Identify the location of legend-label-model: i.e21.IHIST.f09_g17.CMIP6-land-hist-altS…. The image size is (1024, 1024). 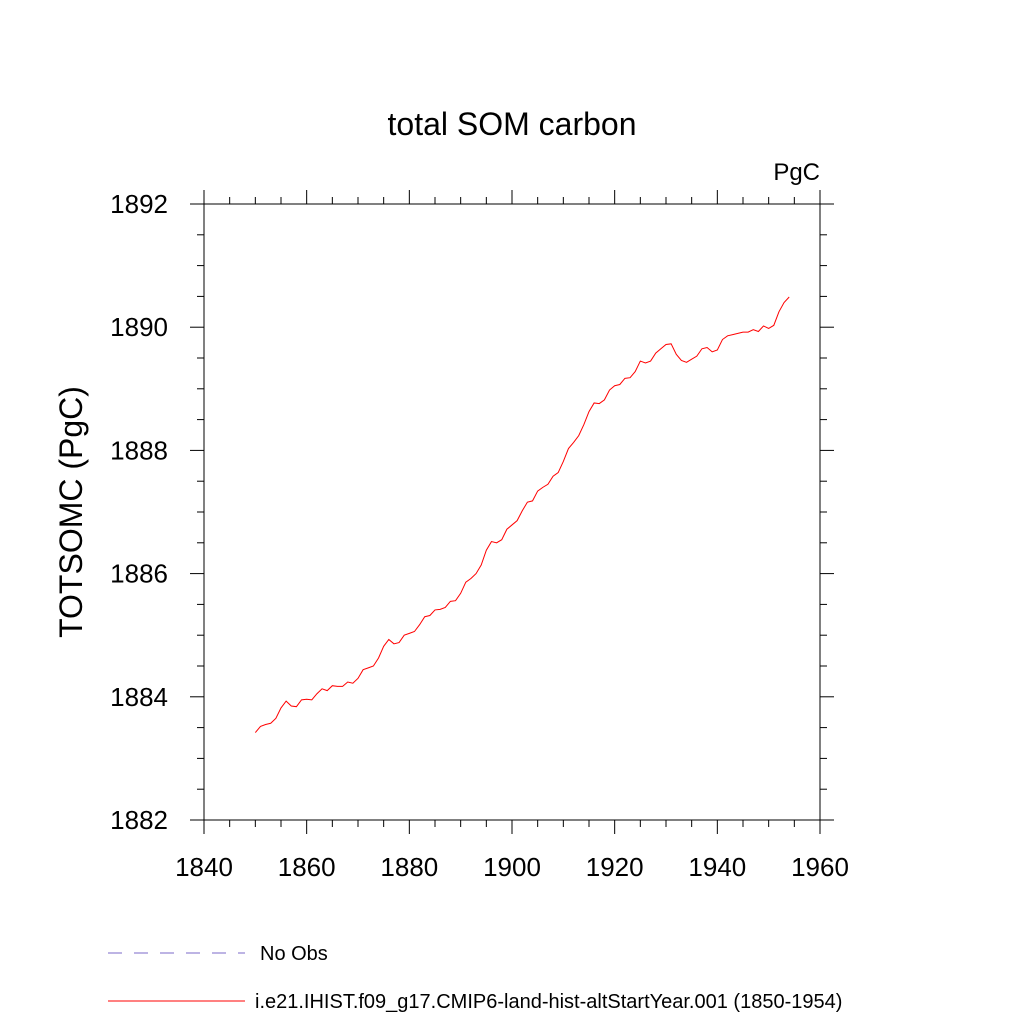
(548, 1002).